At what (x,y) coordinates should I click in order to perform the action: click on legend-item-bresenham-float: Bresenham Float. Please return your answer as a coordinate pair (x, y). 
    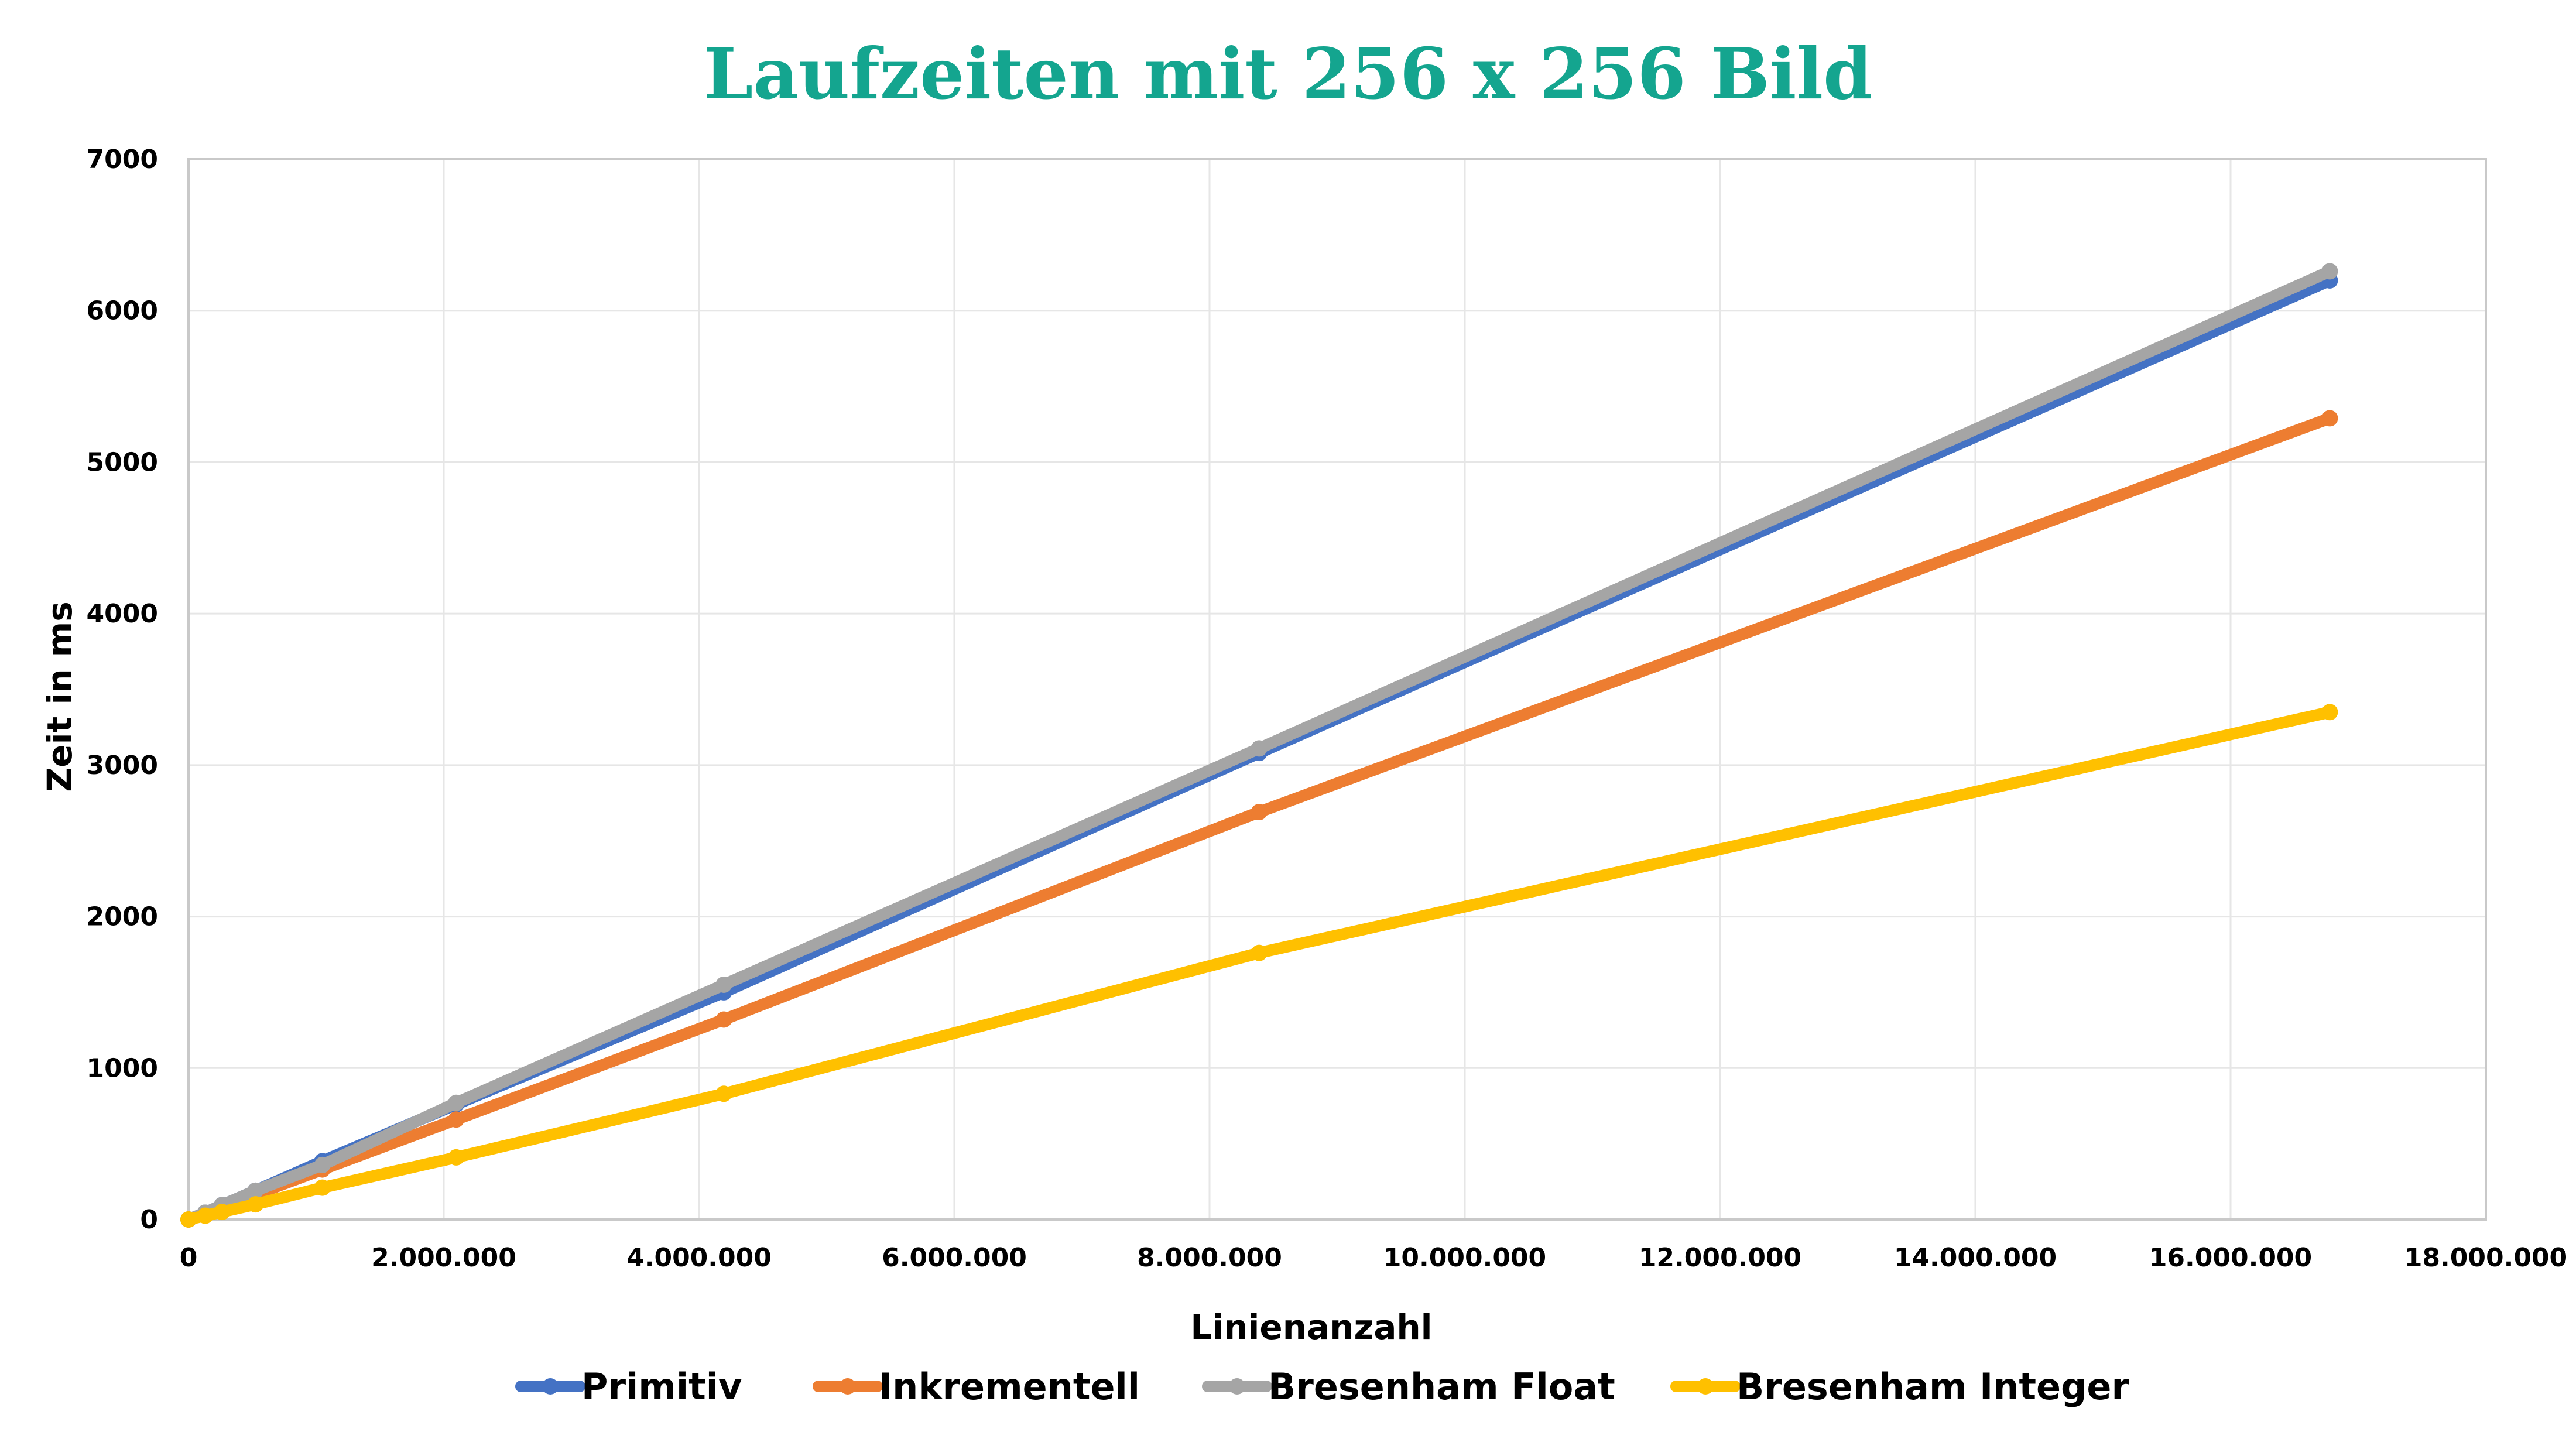
    Looking at the image, I should click on (1408, 1386).